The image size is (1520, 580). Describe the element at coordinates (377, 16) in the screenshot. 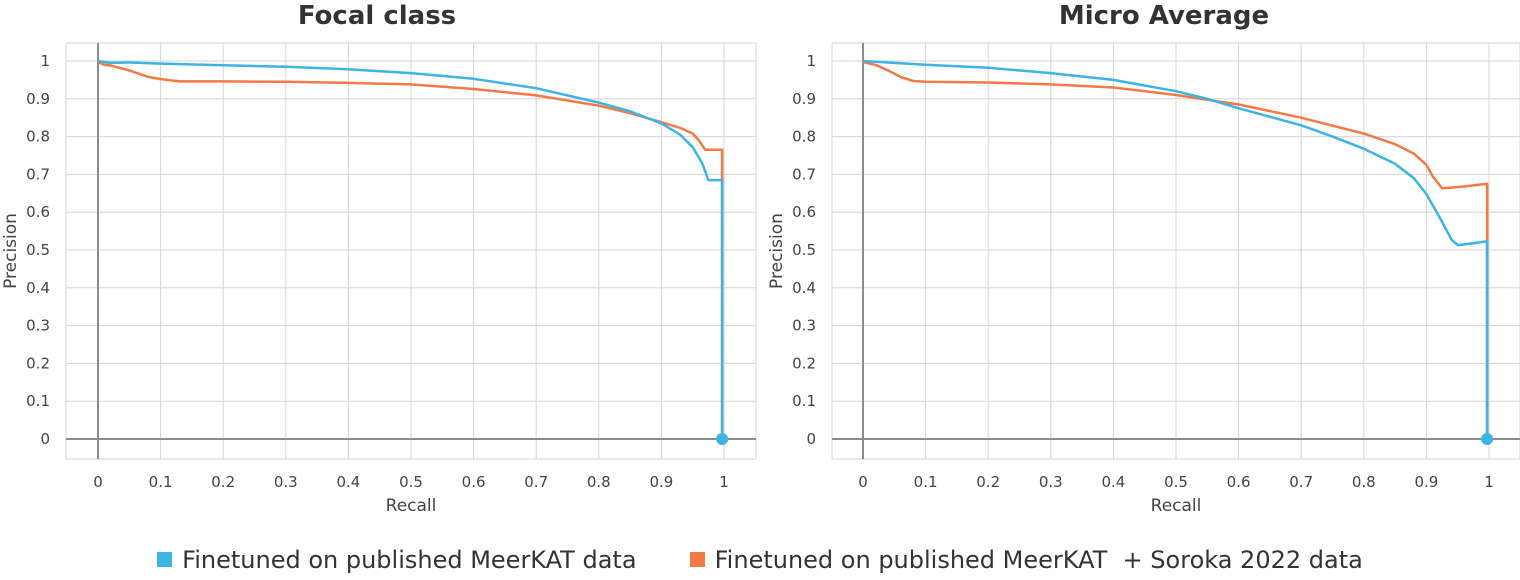

I see `chart-title: Focal class` at that location.